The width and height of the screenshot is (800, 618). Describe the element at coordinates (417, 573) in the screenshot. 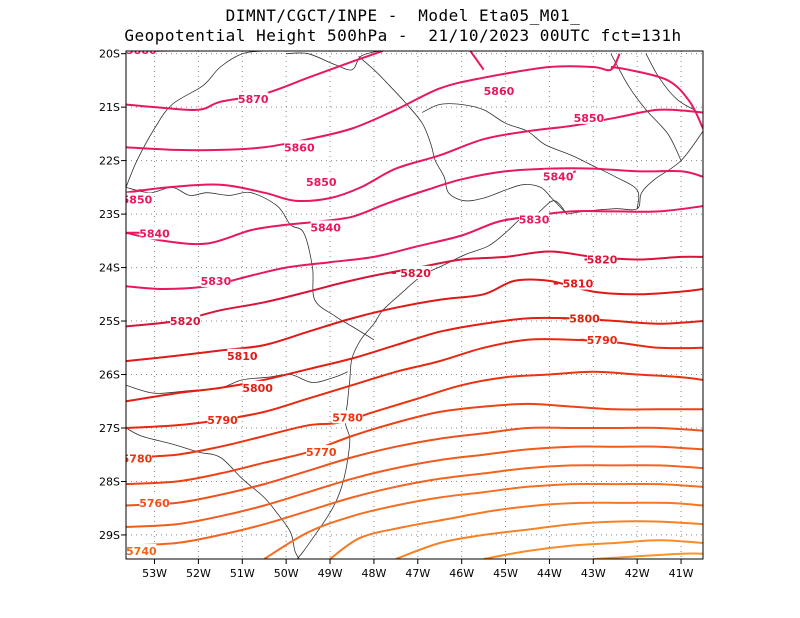

I see `x-tick-label: 47W` at that location.